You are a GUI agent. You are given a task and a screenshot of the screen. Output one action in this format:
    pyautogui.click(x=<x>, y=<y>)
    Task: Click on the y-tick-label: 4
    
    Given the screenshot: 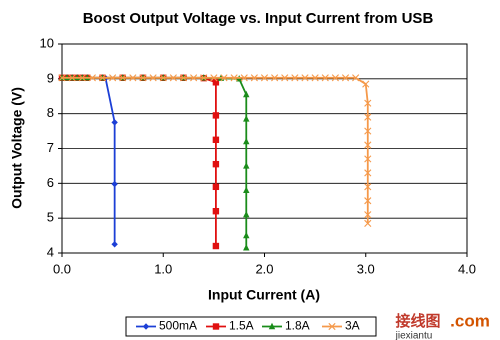 What is the action you would take?
    pyautogui.click(x=50, y=251)
    